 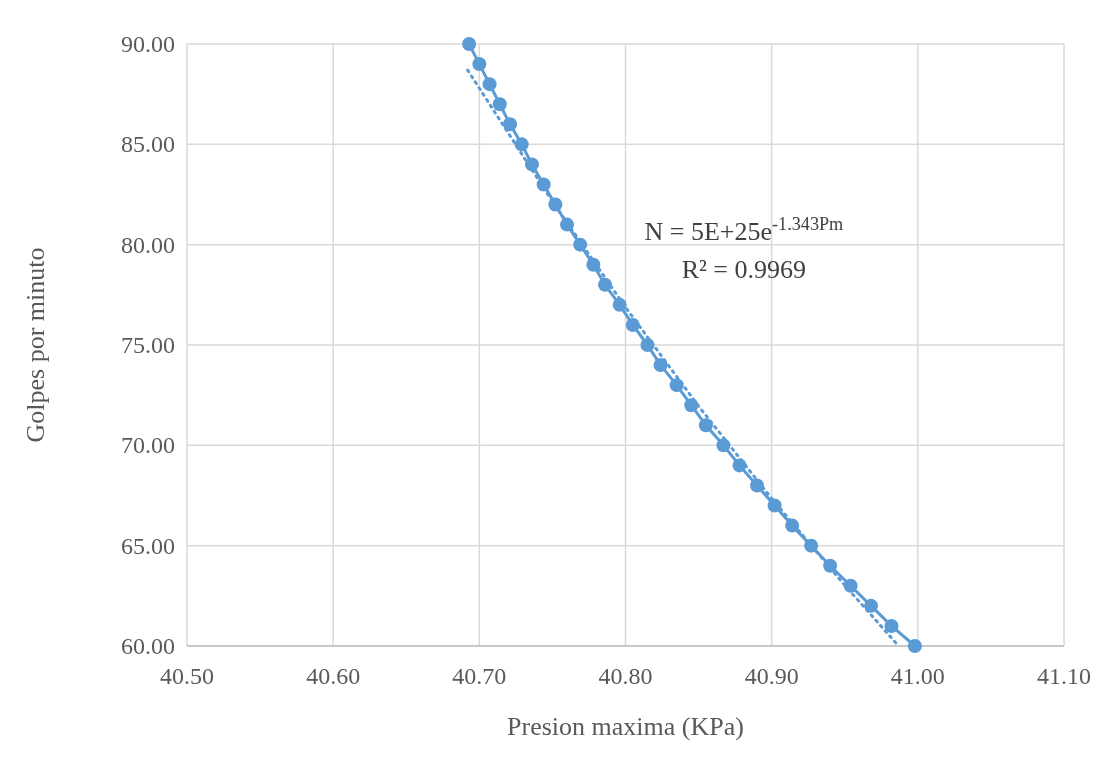 What do you see at coordinates (625, 676) in the screenshot?
I see `x-tick-label: 40.80` at bounding box center [625, 676].